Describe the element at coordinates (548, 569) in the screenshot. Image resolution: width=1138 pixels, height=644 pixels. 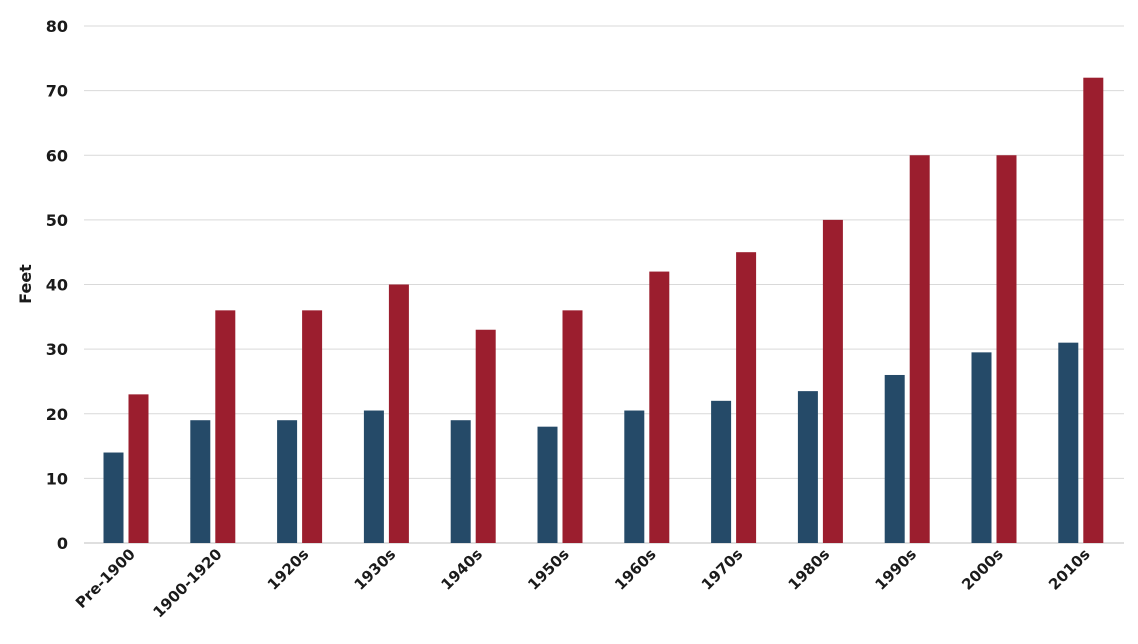
I see `x-tick-label: 1950s` at that location.